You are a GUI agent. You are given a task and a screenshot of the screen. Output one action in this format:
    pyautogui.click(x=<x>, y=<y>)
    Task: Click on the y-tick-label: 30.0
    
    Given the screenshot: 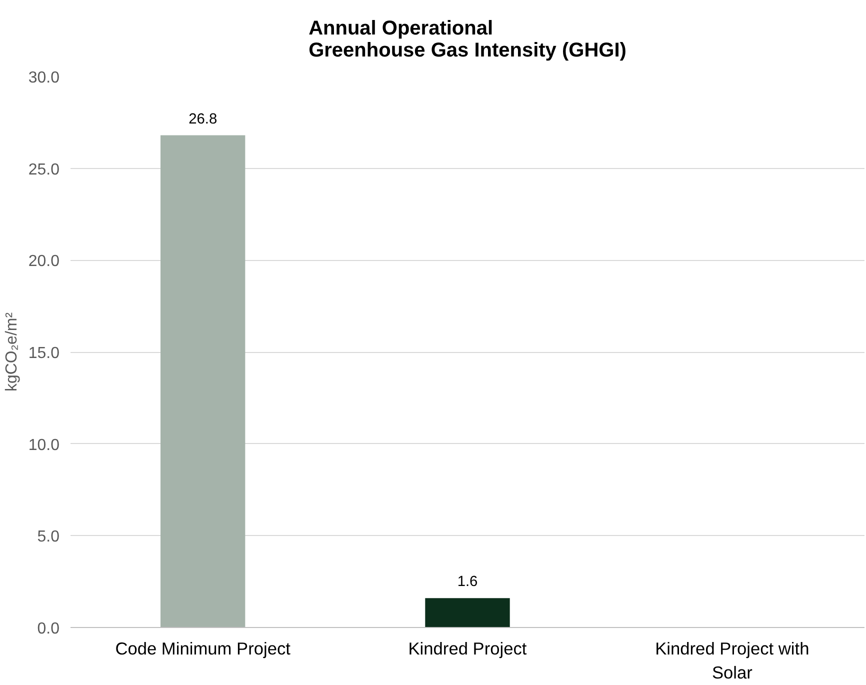 What is the action you would take?
    pyautogui.click(x=44, y=78)
    